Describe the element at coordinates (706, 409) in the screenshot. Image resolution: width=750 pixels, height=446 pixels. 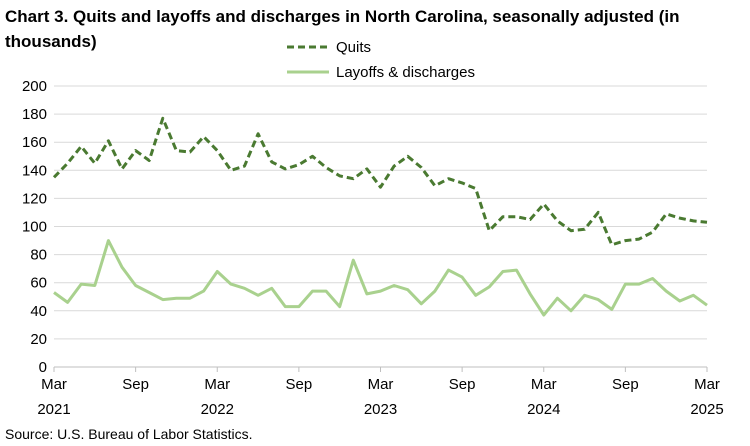
I see `x-tick-year-label: 2025` at that location.